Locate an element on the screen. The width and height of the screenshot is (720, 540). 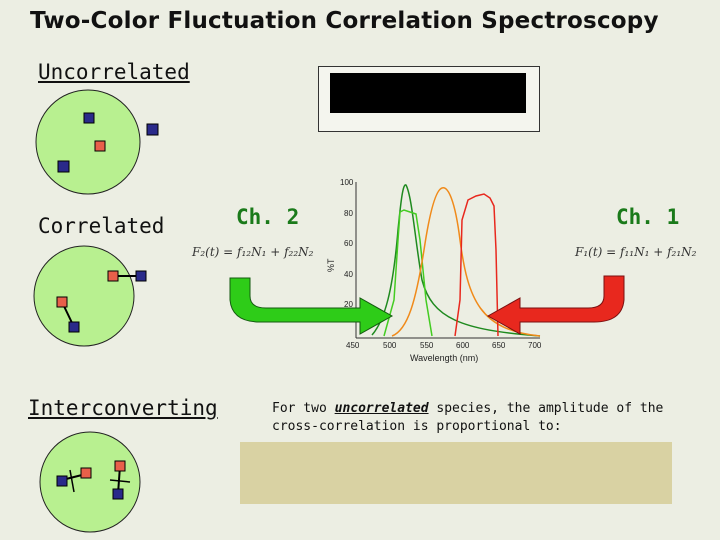
equation-f1: F₁(t) = f₁₁N₁ + f₂₁N₂ is located at coordinates (636, 252).